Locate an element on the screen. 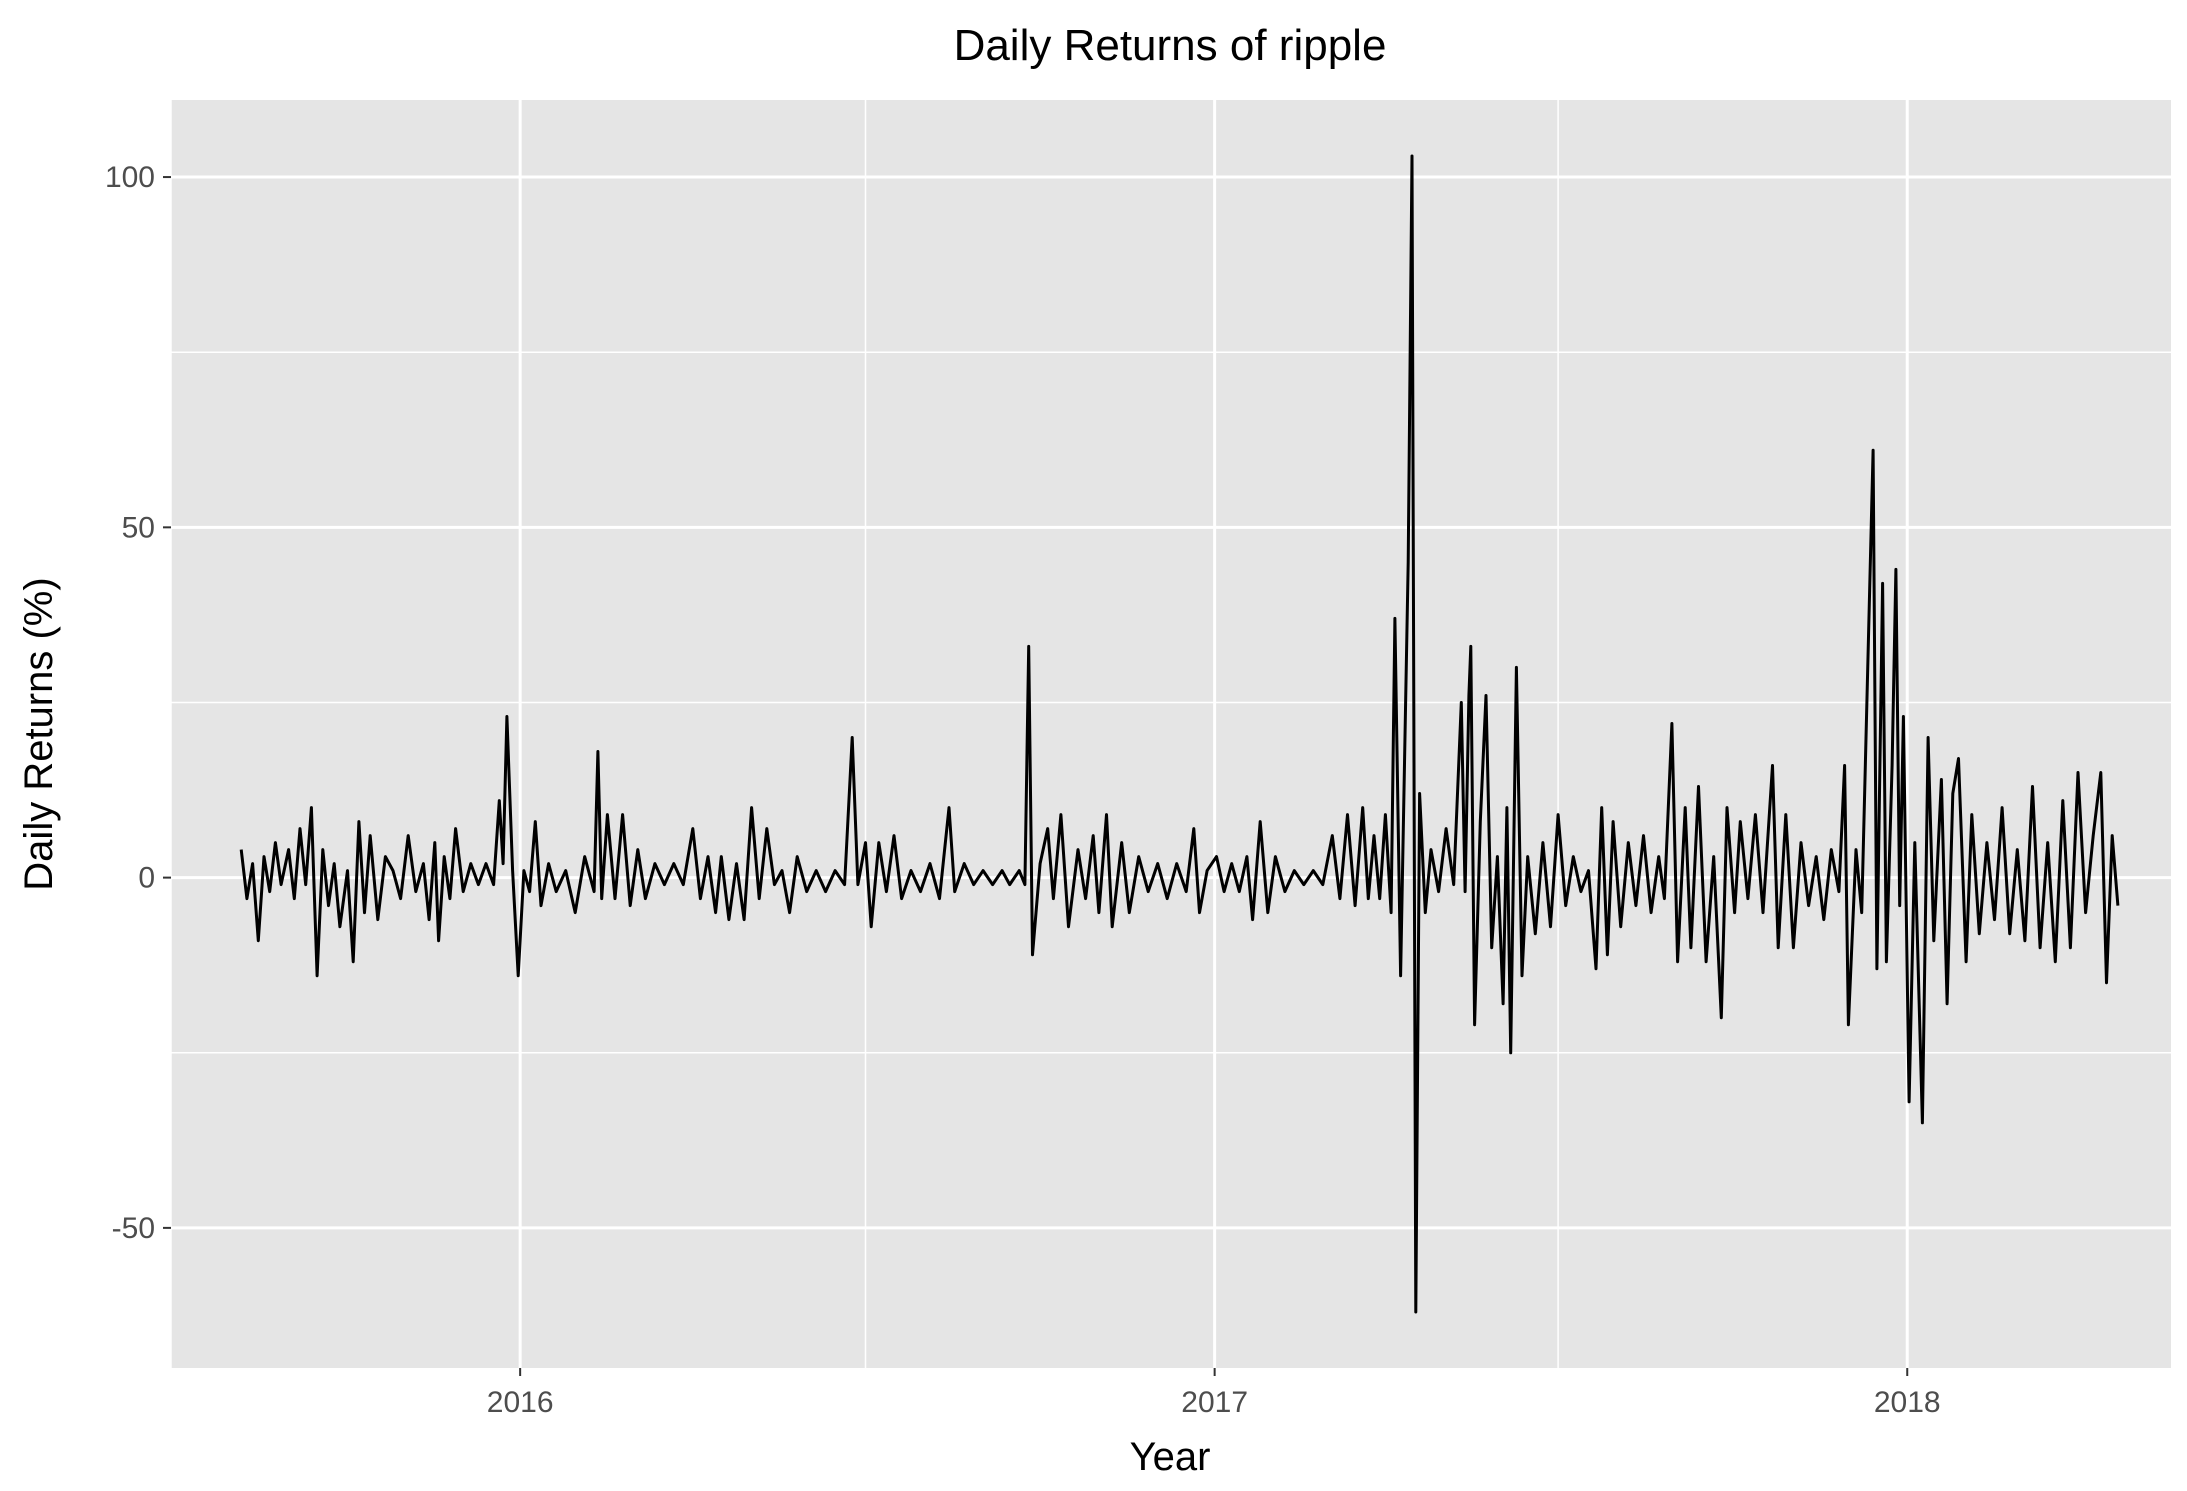  x-tick-label: 2018 is located at coordinates (1907, 1402).